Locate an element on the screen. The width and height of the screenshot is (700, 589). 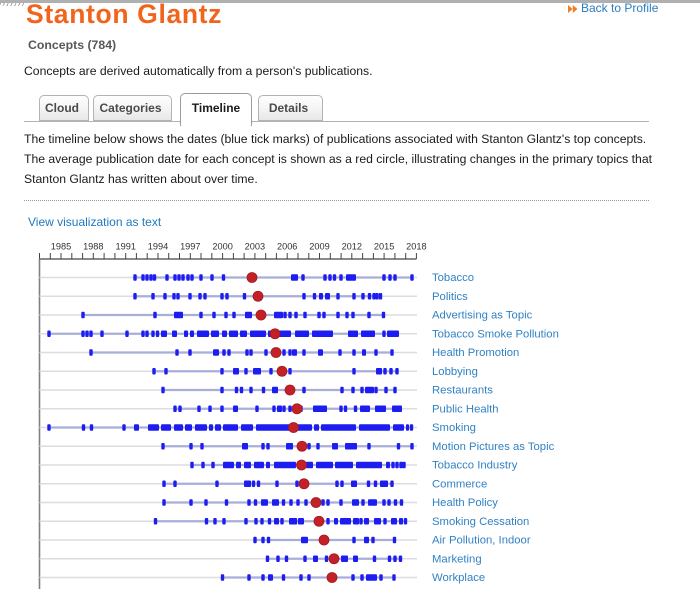
svg-text: Smoking Cessation is located at coordinates (480, 522).